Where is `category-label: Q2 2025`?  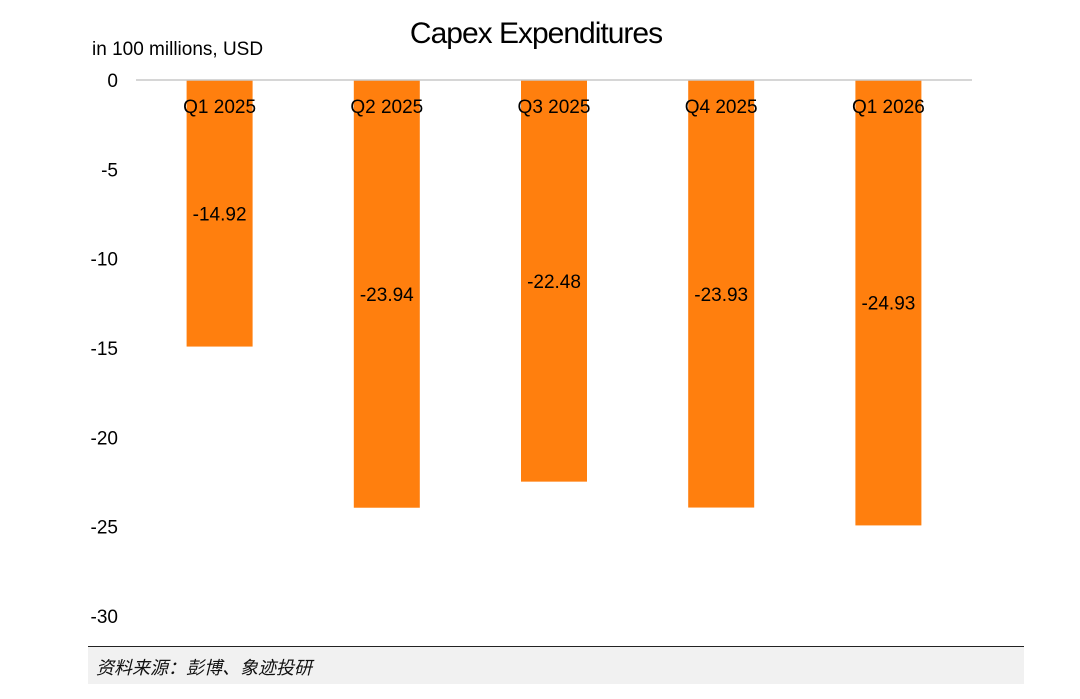 category-label: Q2 2025 is located at coordinates (386, 107).